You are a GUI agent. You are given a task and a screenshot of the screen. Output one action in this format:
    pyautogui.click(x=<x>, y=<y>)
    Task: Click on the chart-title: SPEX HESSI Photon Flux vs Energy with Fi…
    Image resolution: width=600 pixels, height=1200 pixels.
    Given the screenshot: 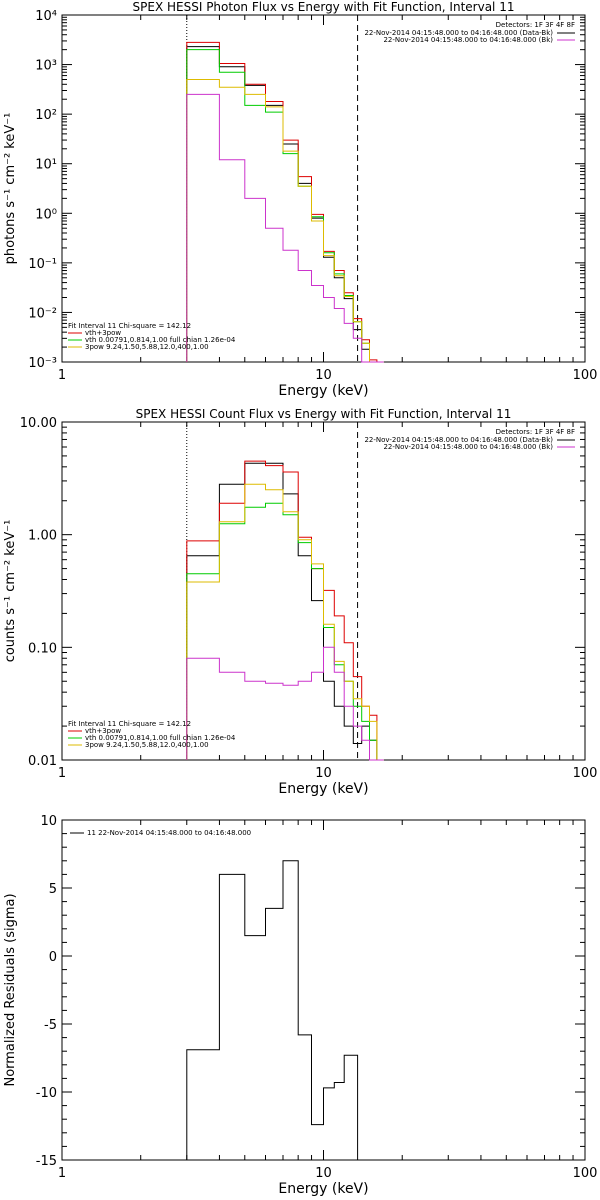 What is the action you would take?
    pyautogui.click(x=324, y=7)
    